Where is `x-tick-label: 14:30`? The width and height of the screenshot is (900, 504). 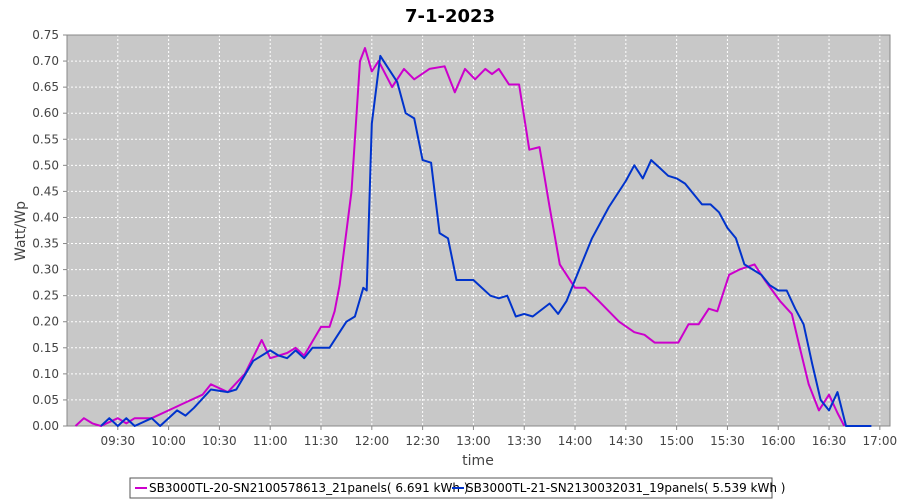
x-tick-label: 14:30 is located at coordinates (626, 441).